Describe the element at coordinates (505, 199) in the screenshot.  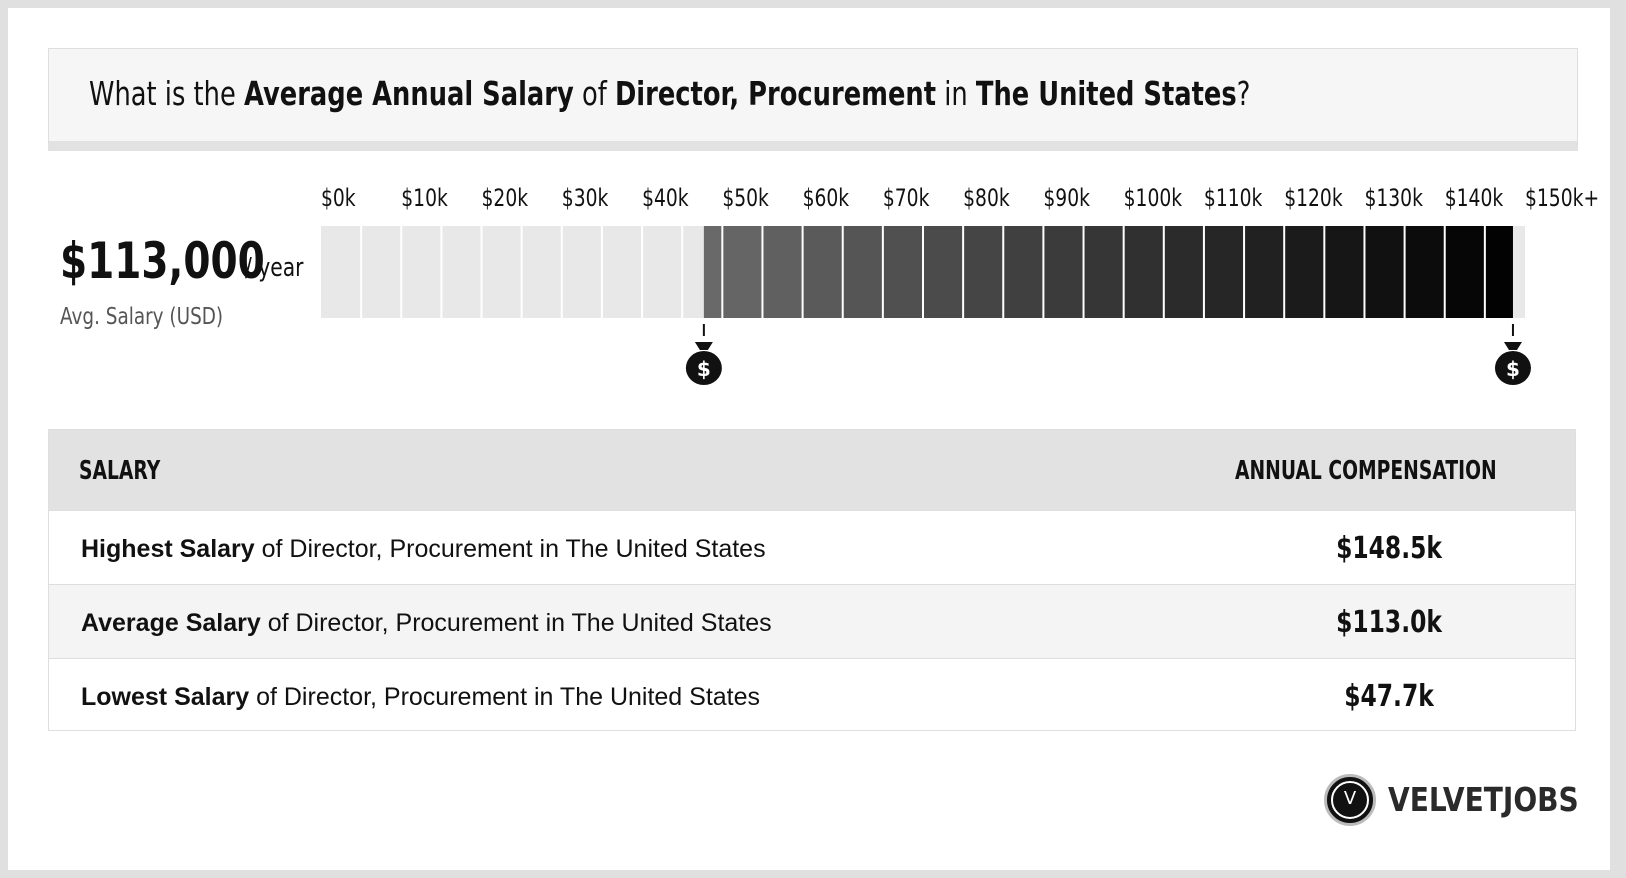
I see `tick-label: $20k` at that location.